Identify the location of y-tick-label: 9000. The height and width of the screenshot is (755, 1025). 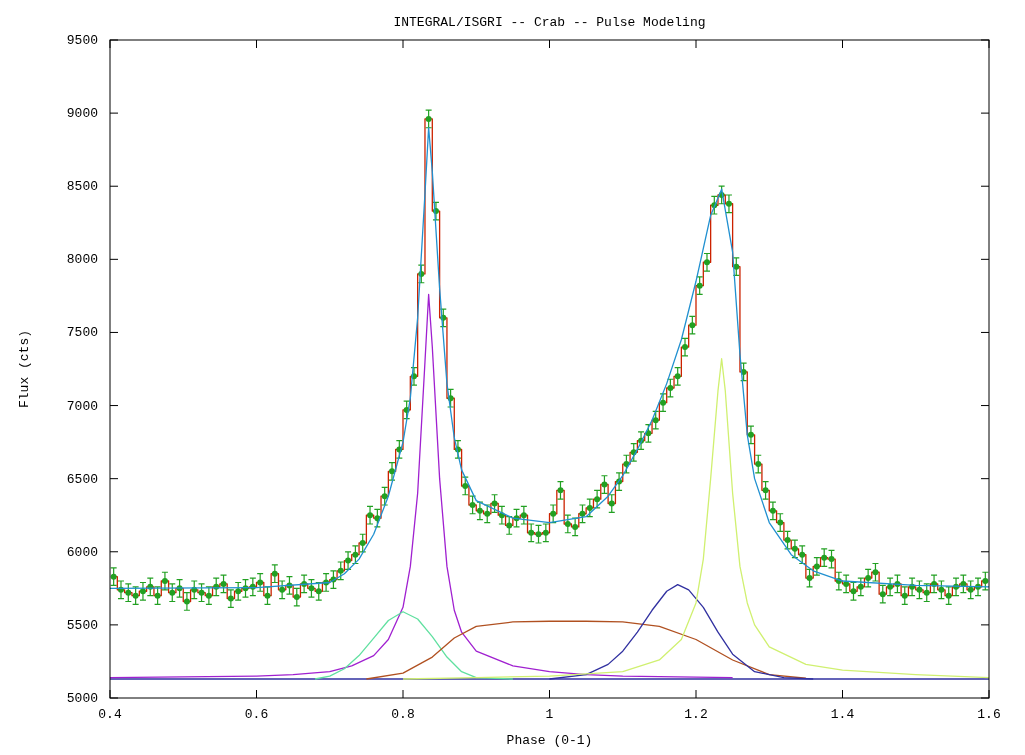
(82, 114).